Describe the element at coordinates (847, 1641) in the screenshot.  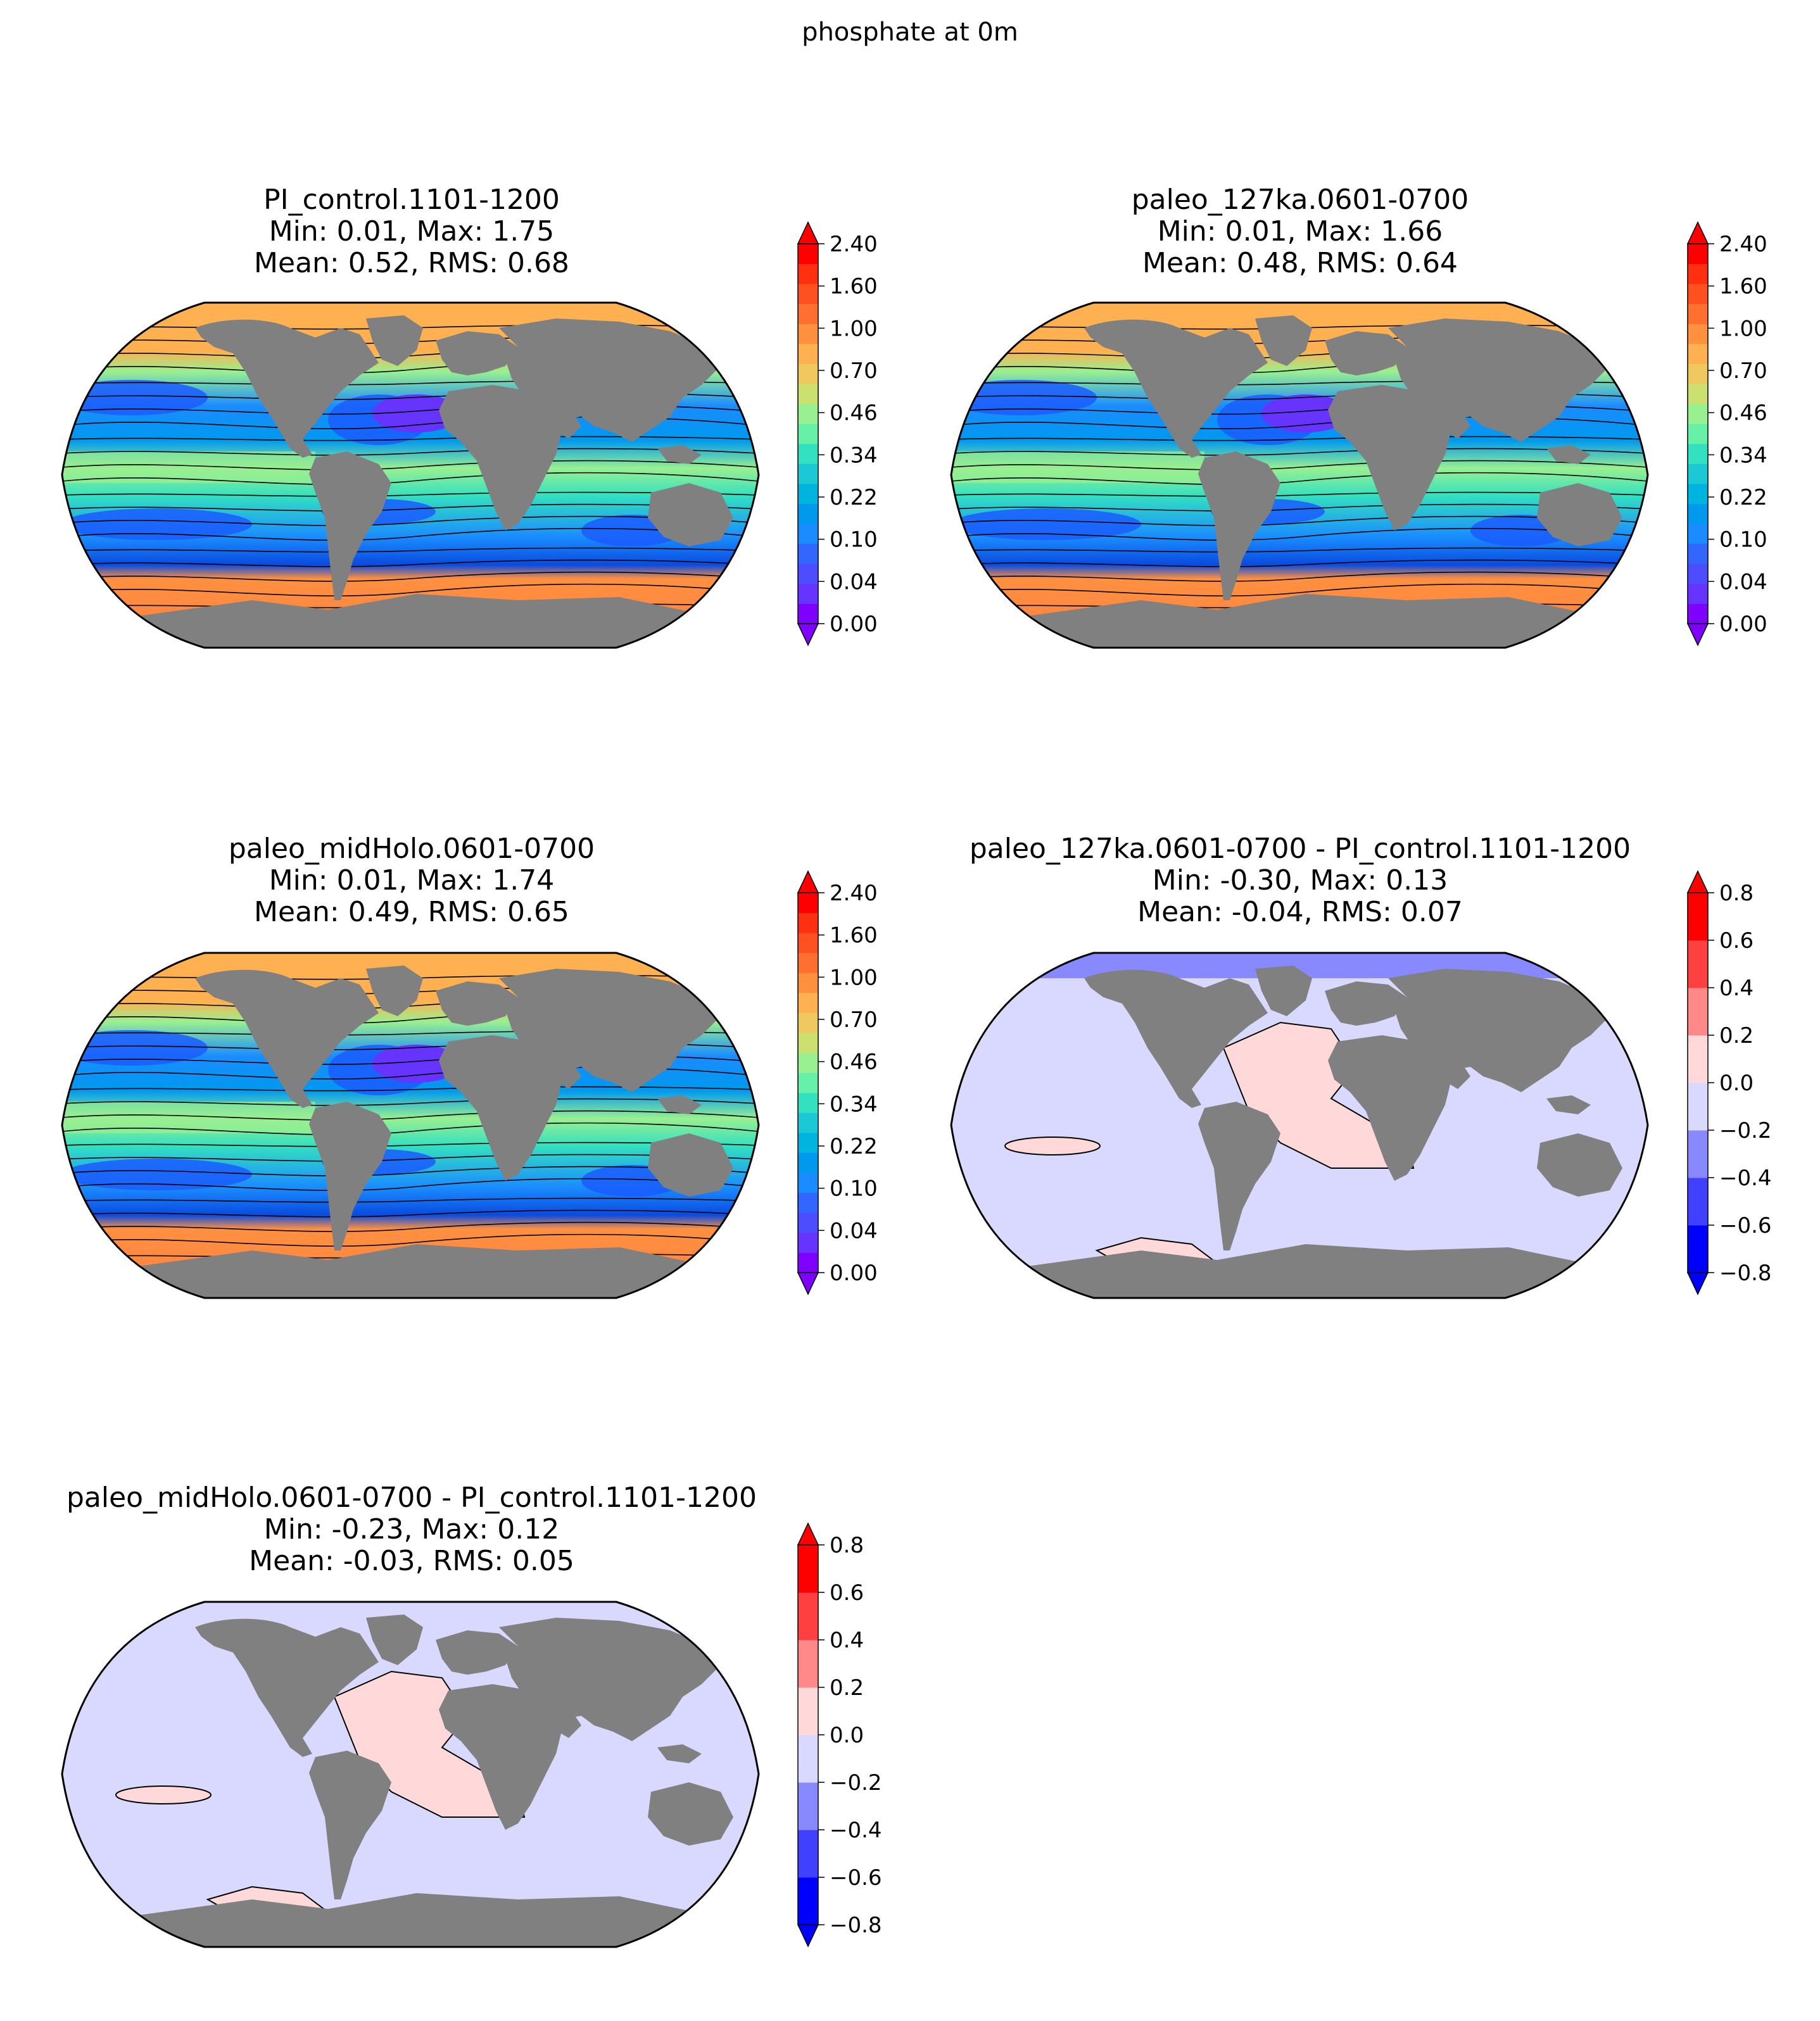
I see `colorbar-tick-label: 0.4` at that location.